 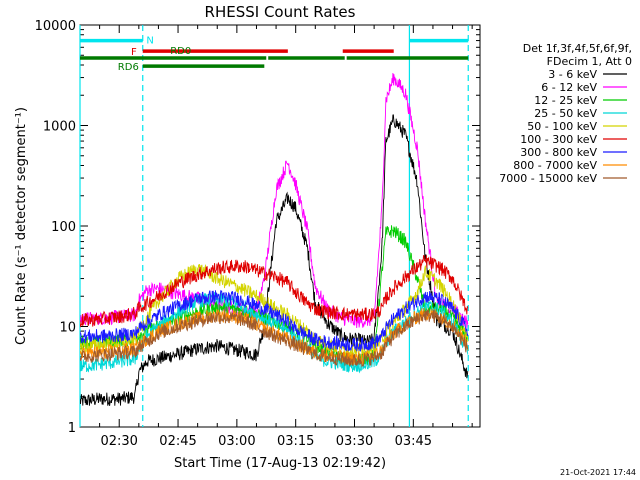 What do you see at coordinates (128, 67) in the screenshot?
I see `flag-label-rd6: RD6` at bounding box center [128, 67].